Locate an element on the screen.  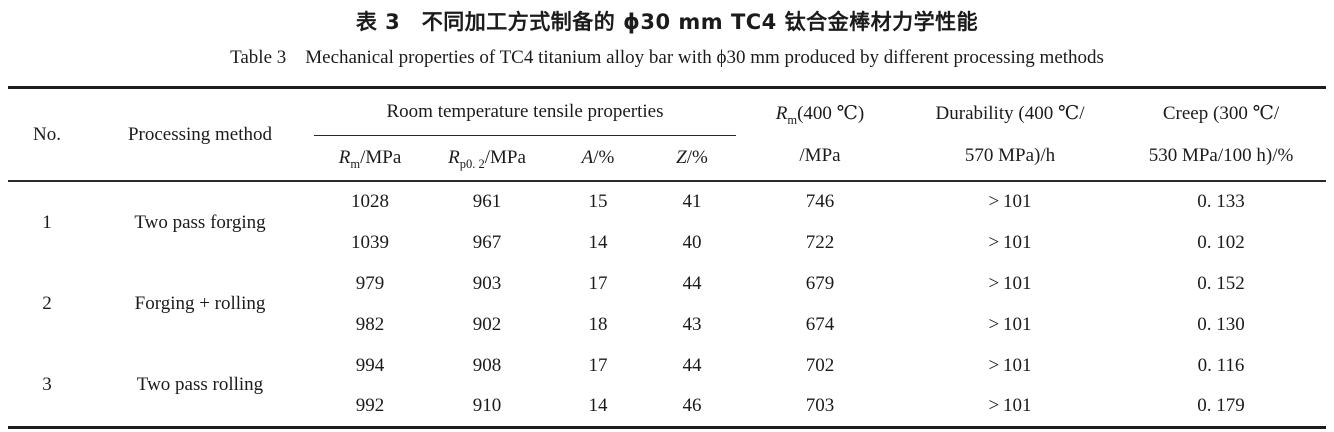
col-creep-header: Creep (300 ℃/ 530 MPa/100 h)/% is located at coordinates (1221, 135).